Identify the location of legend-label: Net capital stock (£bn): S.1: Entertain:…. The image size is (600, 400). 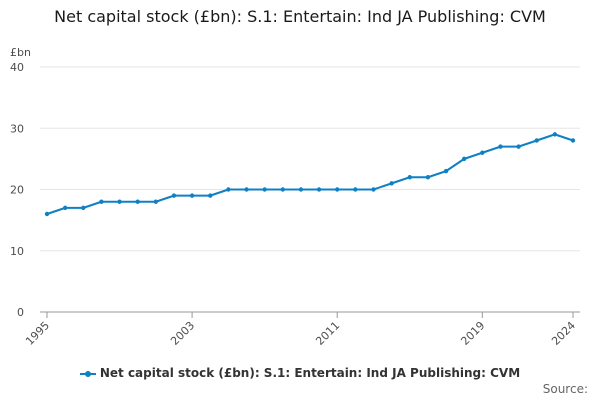
(310, 373).